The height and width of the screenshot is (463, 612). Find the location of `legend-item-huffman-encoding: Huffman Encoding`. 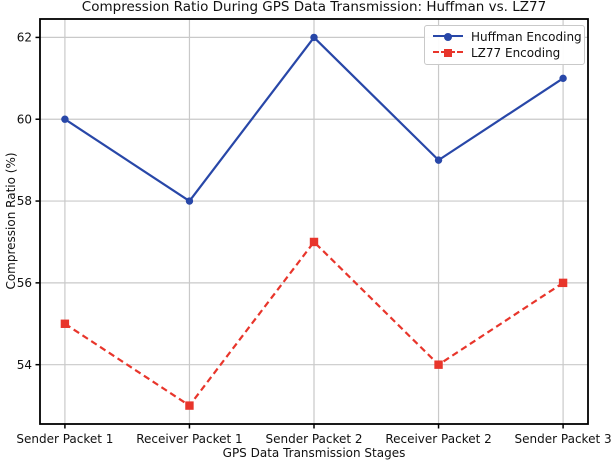

legend-item-huffman-encoding: Huffman Encoding is located at coordinates (508, 37).